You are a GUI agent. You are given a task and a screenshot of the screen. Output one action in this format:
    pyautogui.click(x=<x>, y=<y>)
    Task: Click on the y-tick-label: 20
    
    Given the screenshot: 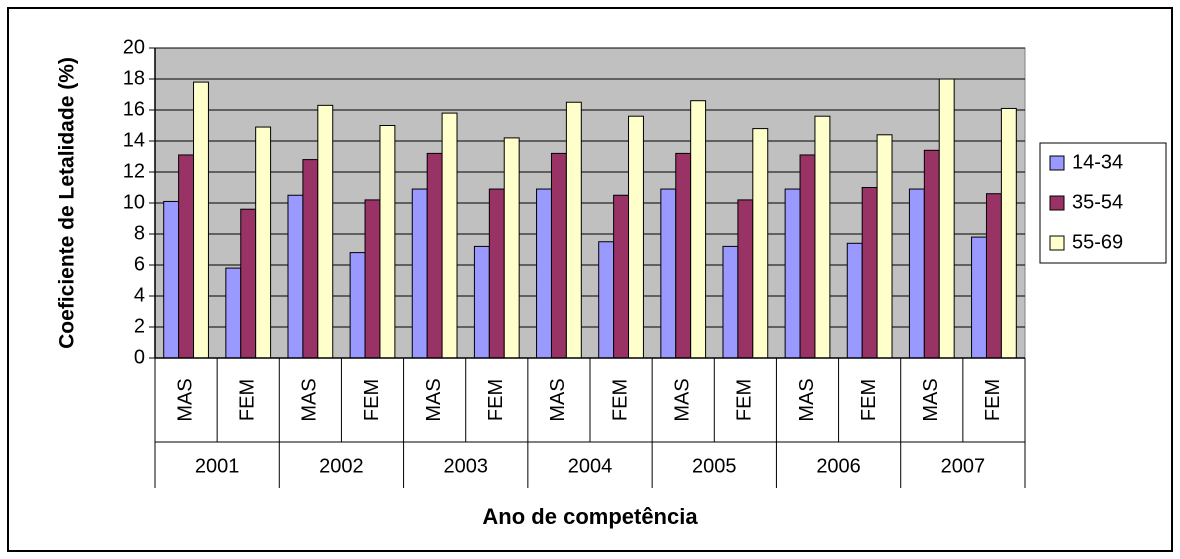 What is the action you would take?
    pyautogui.click(x=134, y=47)
    